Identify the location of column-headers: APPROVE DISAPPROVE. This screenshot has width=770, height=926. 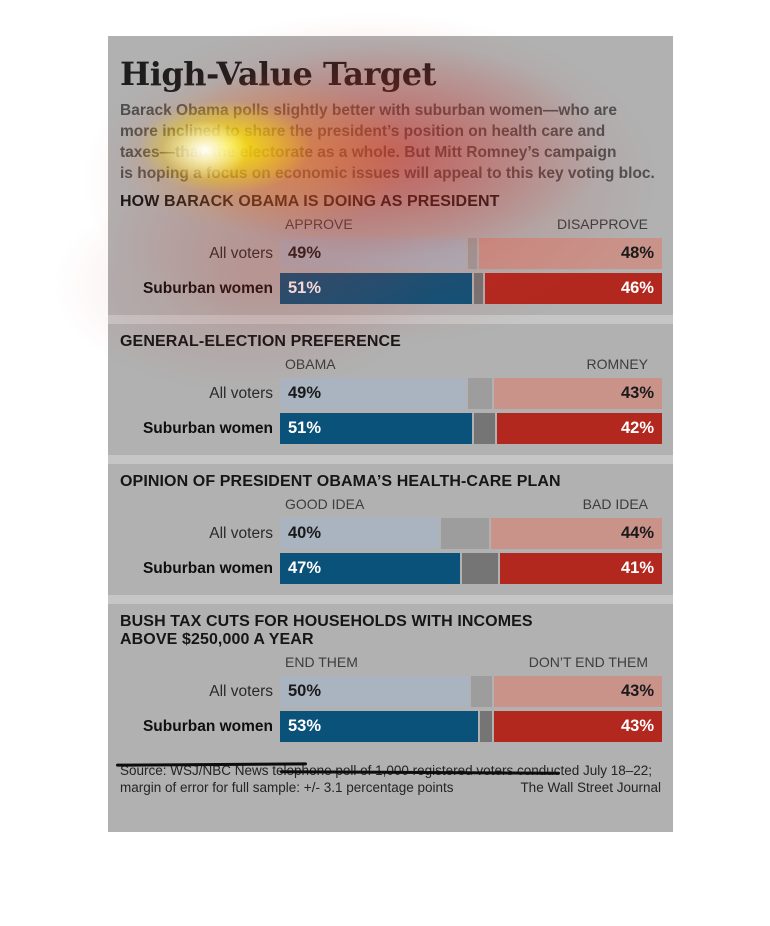
(390, 225).